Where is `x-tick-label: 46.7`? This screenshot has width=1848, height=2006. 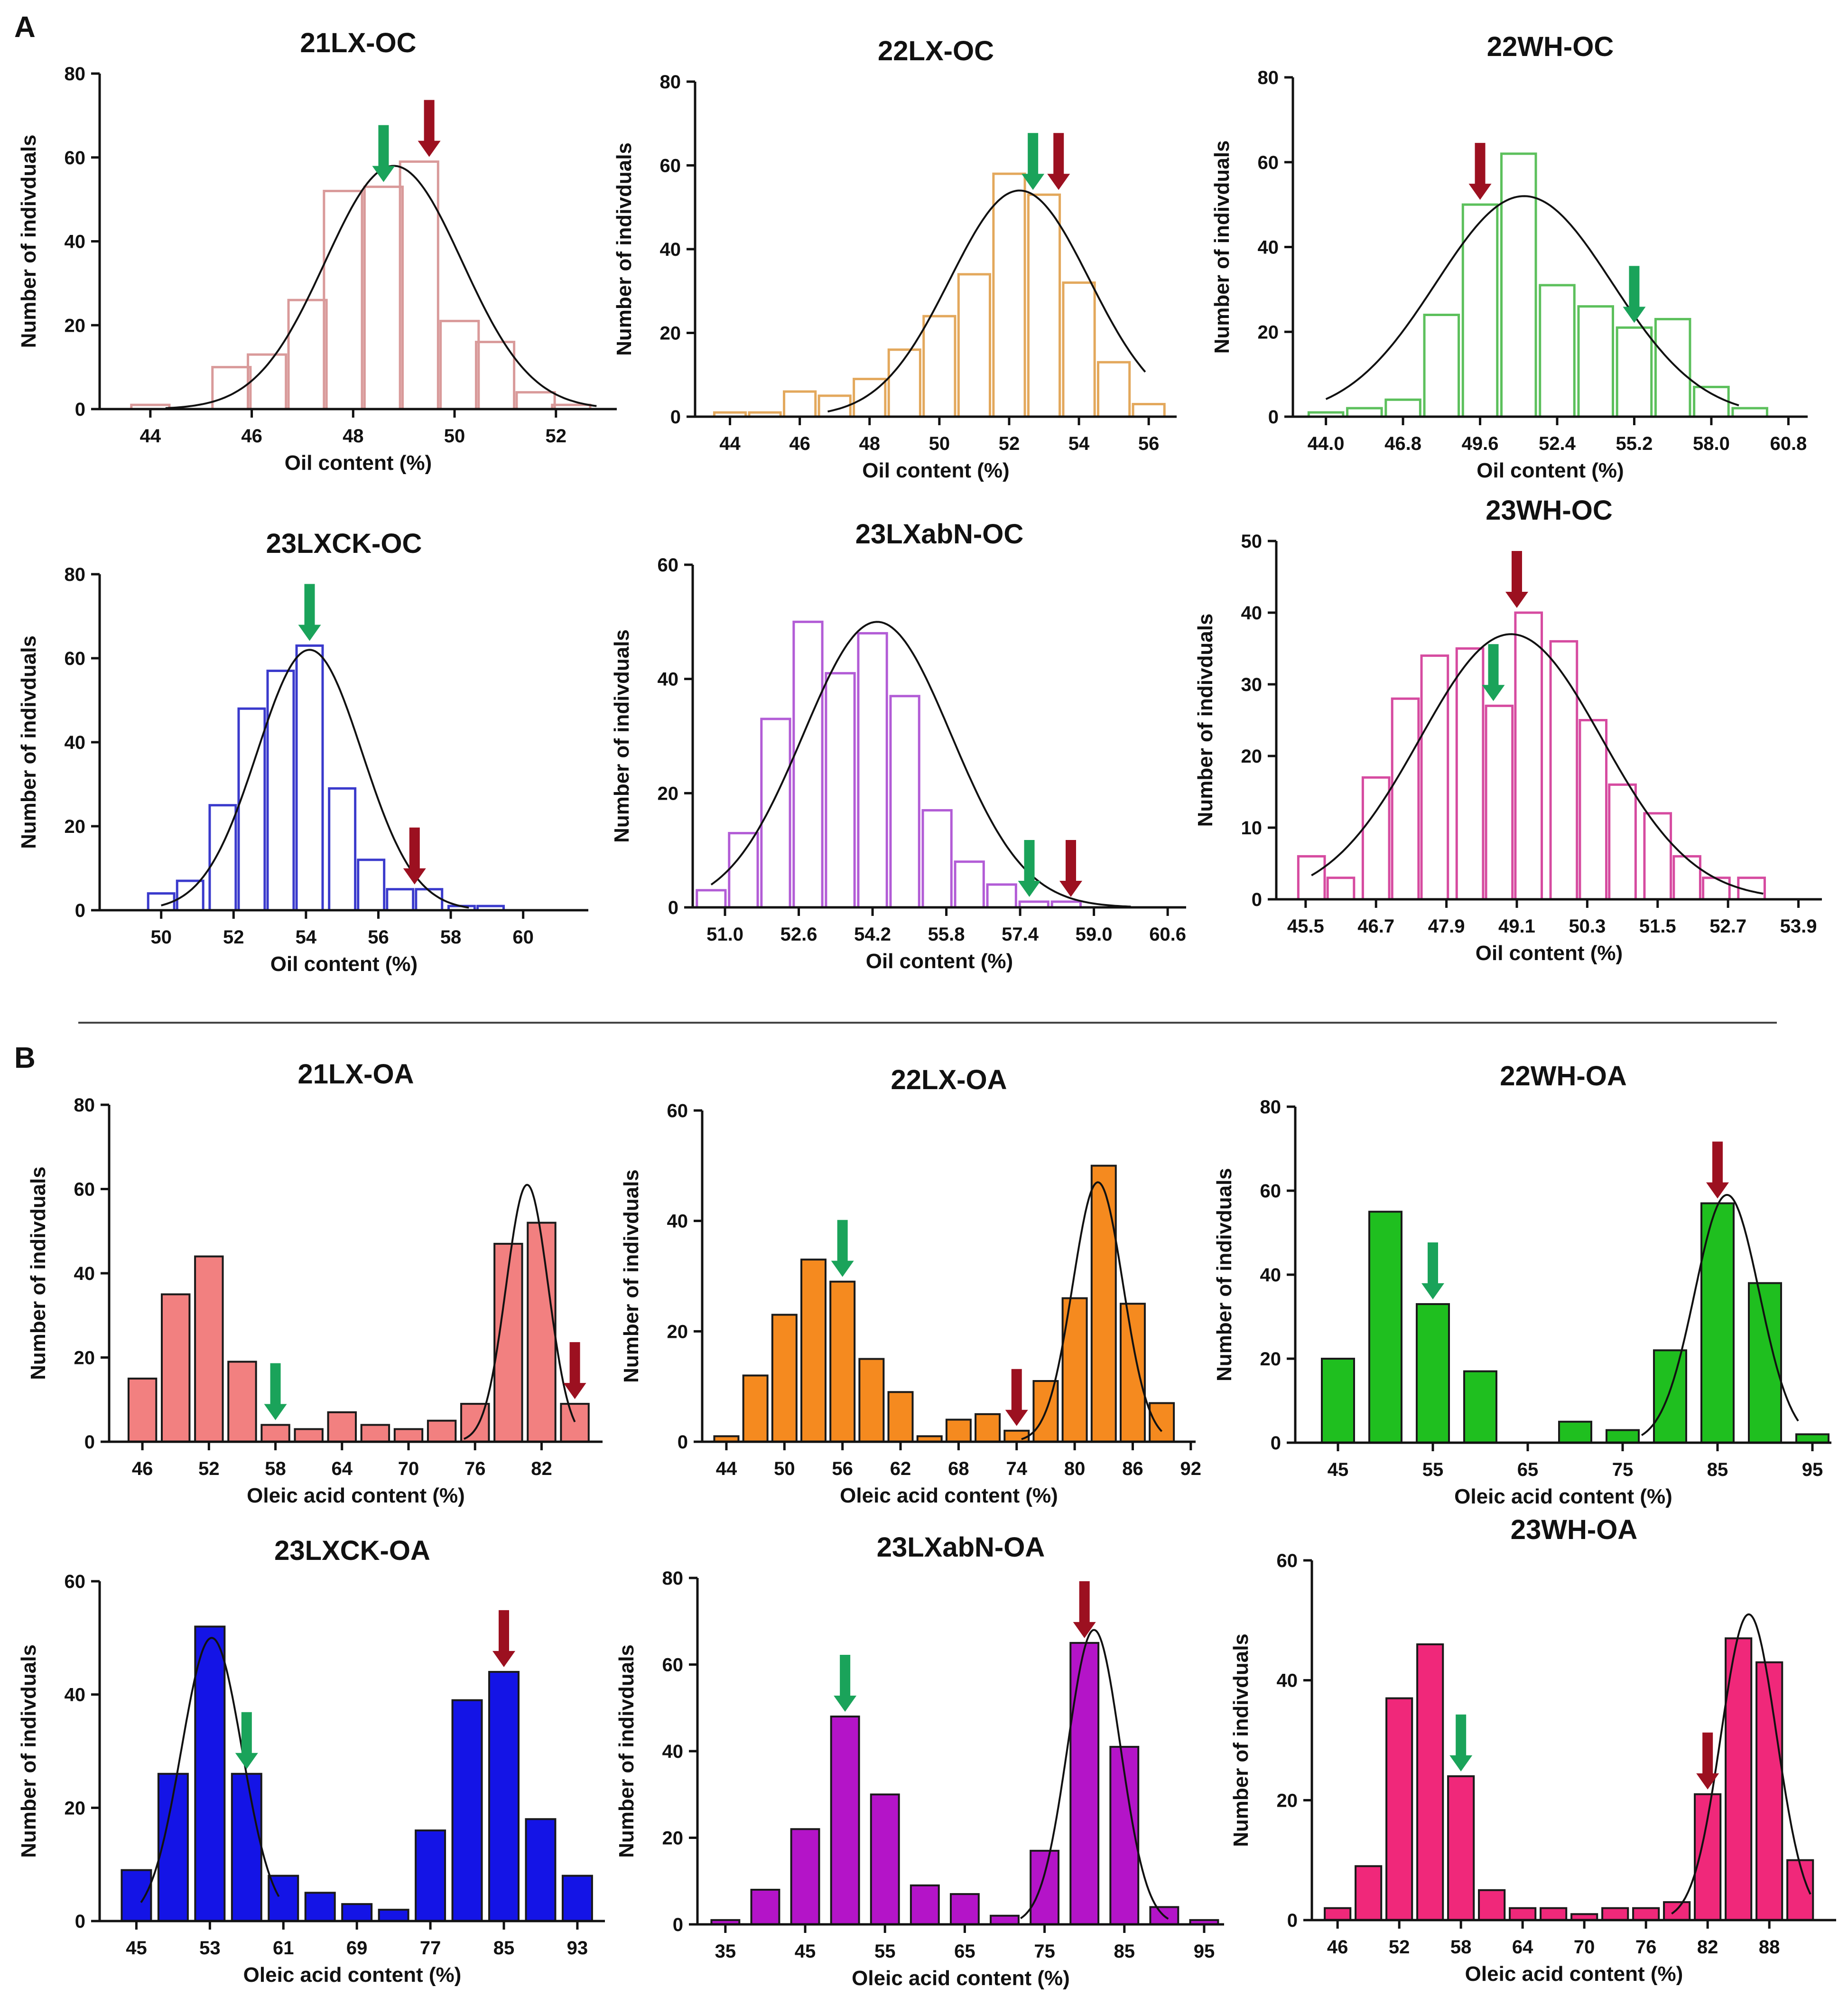
x-tick-label: 46.7 is located at coordinates (1376, 926).